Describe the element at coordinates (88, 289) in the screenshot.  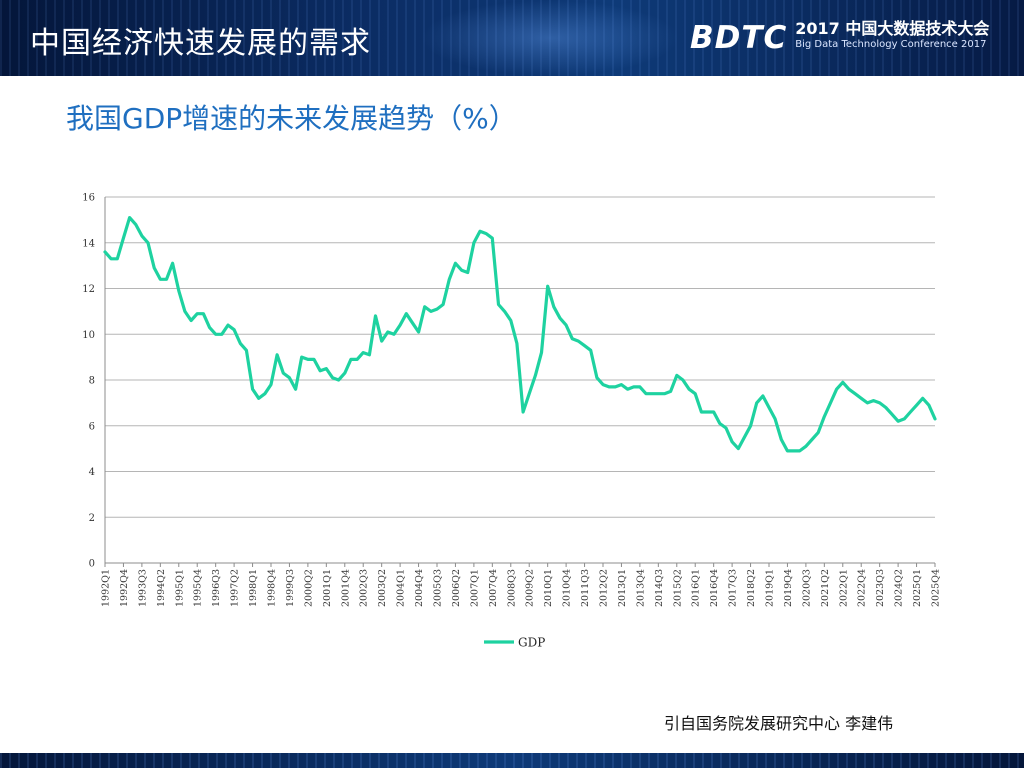
I see `y-tick-label: 12` at that location.